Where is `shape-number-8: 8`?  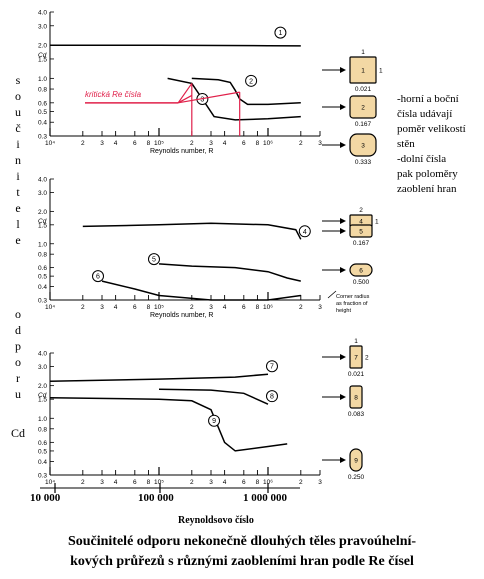
shape-number-8: 8 is located at coordinates (356, 398).